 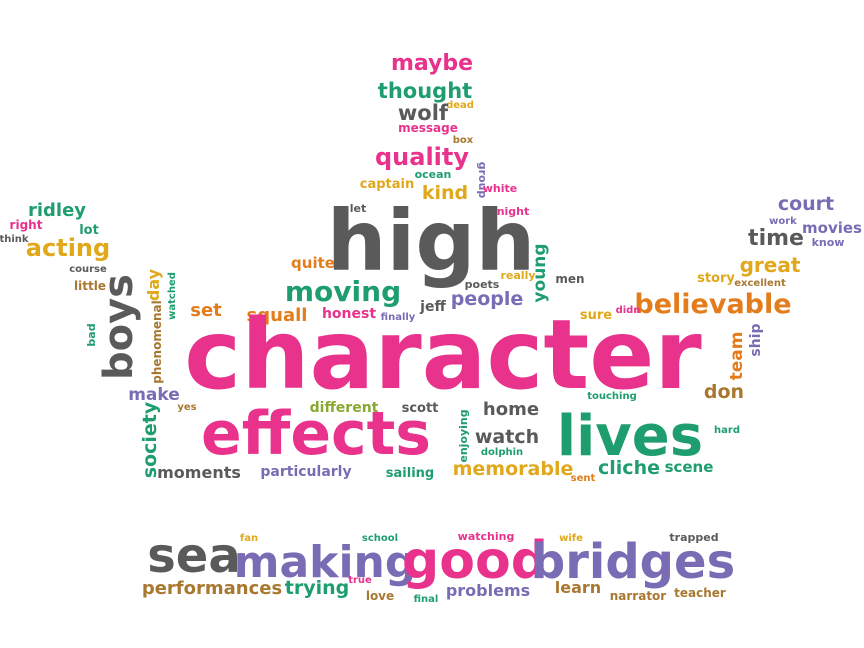 What do you see at coordinates (486, 536) in the screenshot?
I see `word-watching: watching` at bounding box center [486, 536].